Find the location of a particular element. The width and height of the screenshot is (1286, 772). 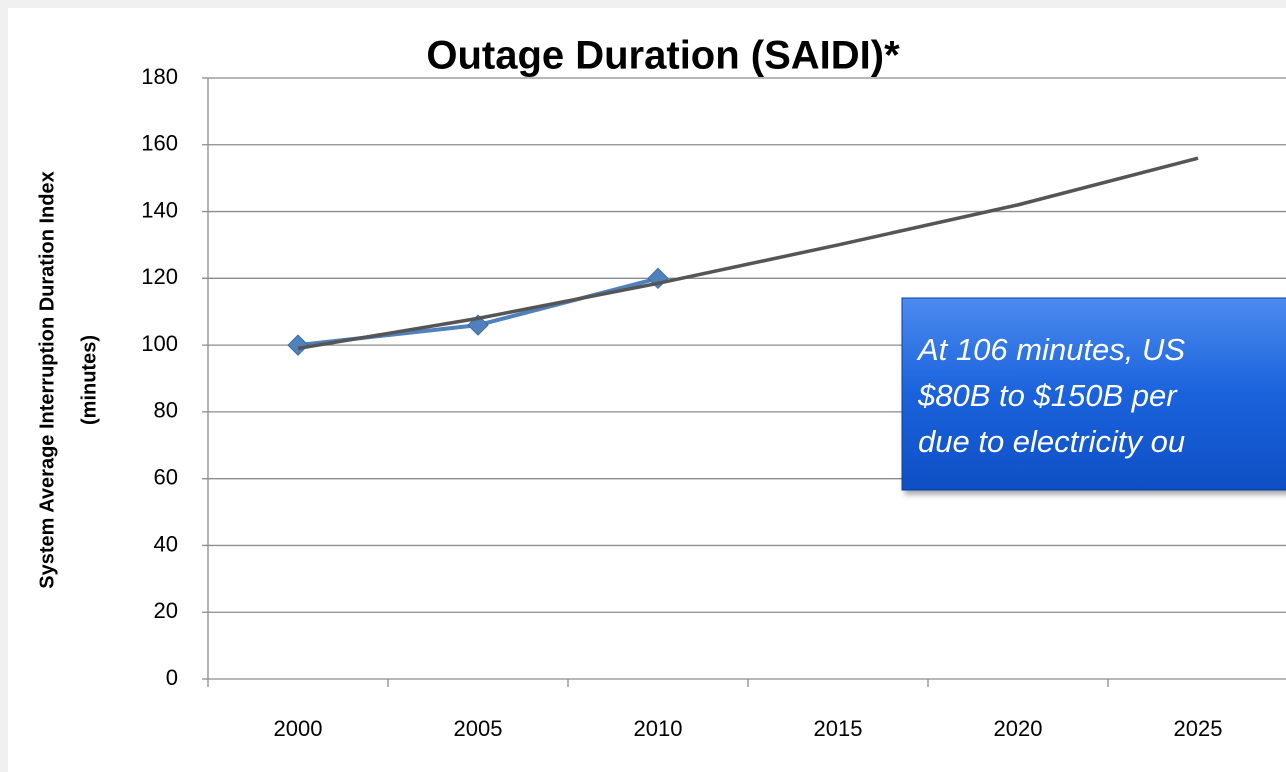

x-tick-label: 2005 is located at coordinates (478, 728).